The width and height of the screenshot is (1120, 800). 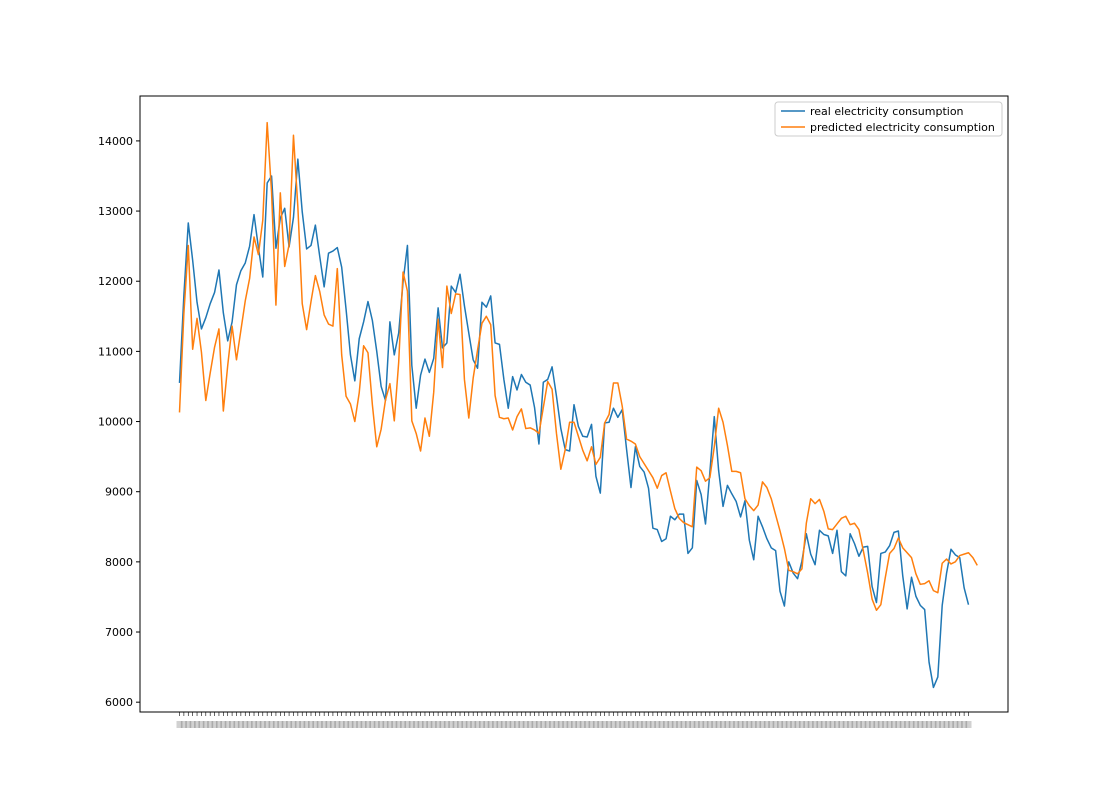 I want to click on legend-label: predicted electricity consumption, so click(x=902, y=127).